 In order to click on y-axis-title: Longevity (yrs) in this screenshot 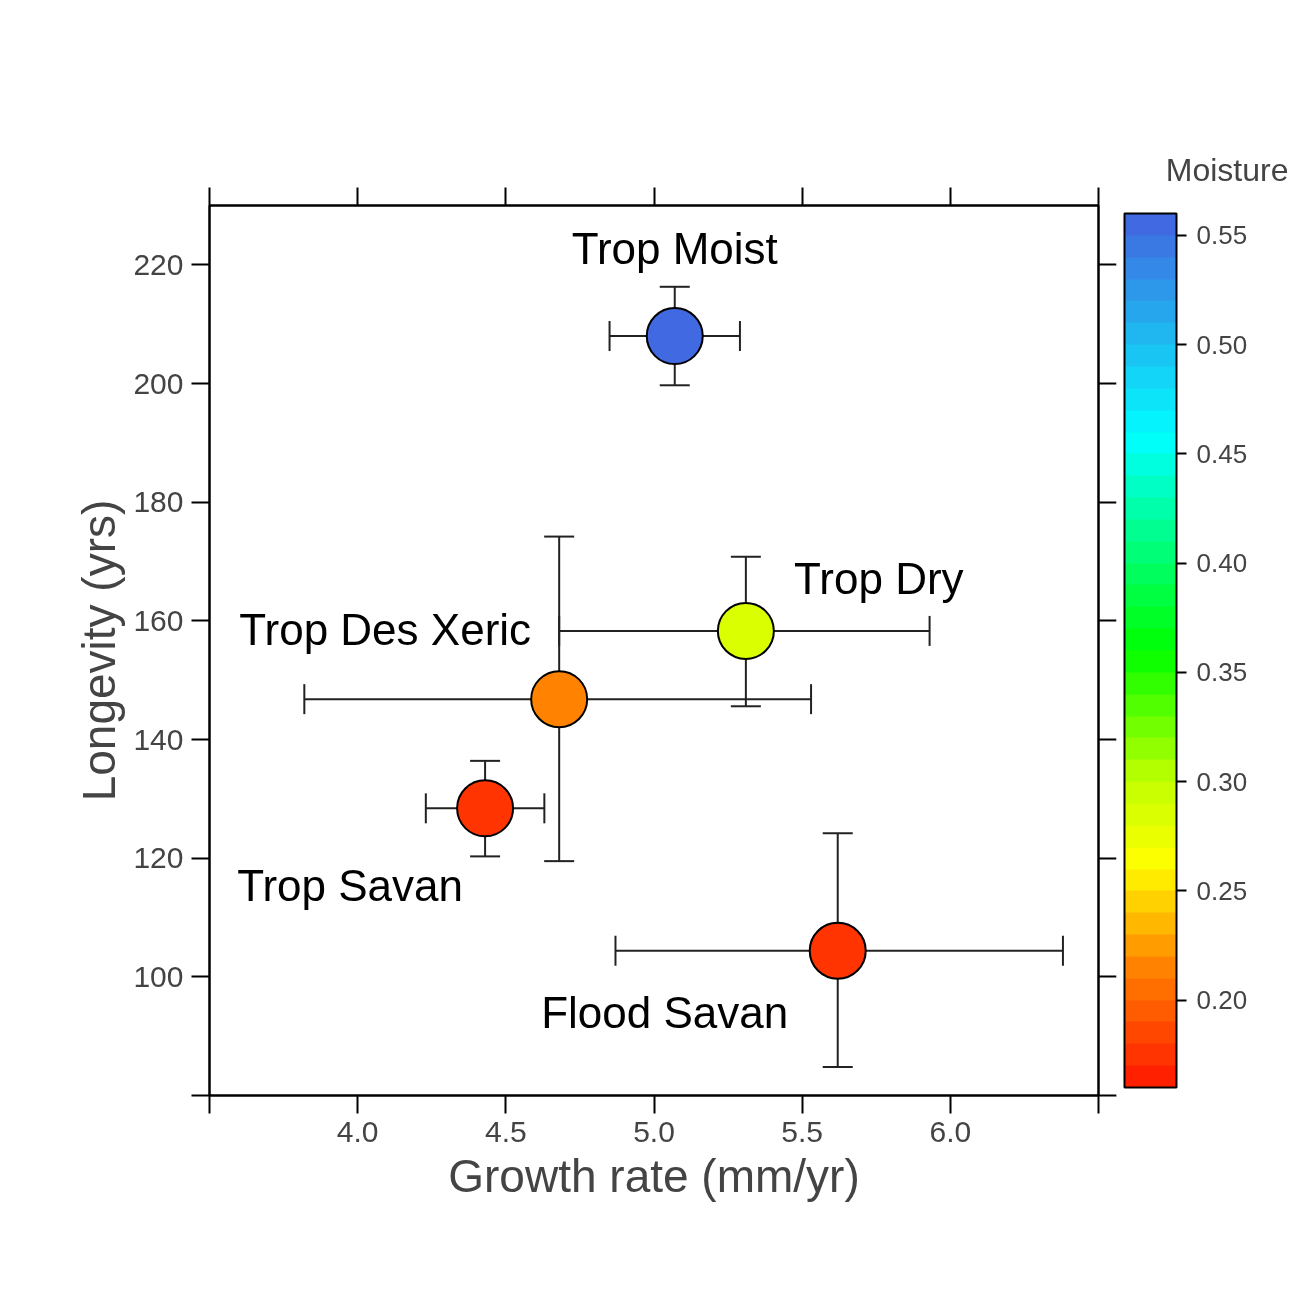, I will do `click(99, 650)`.